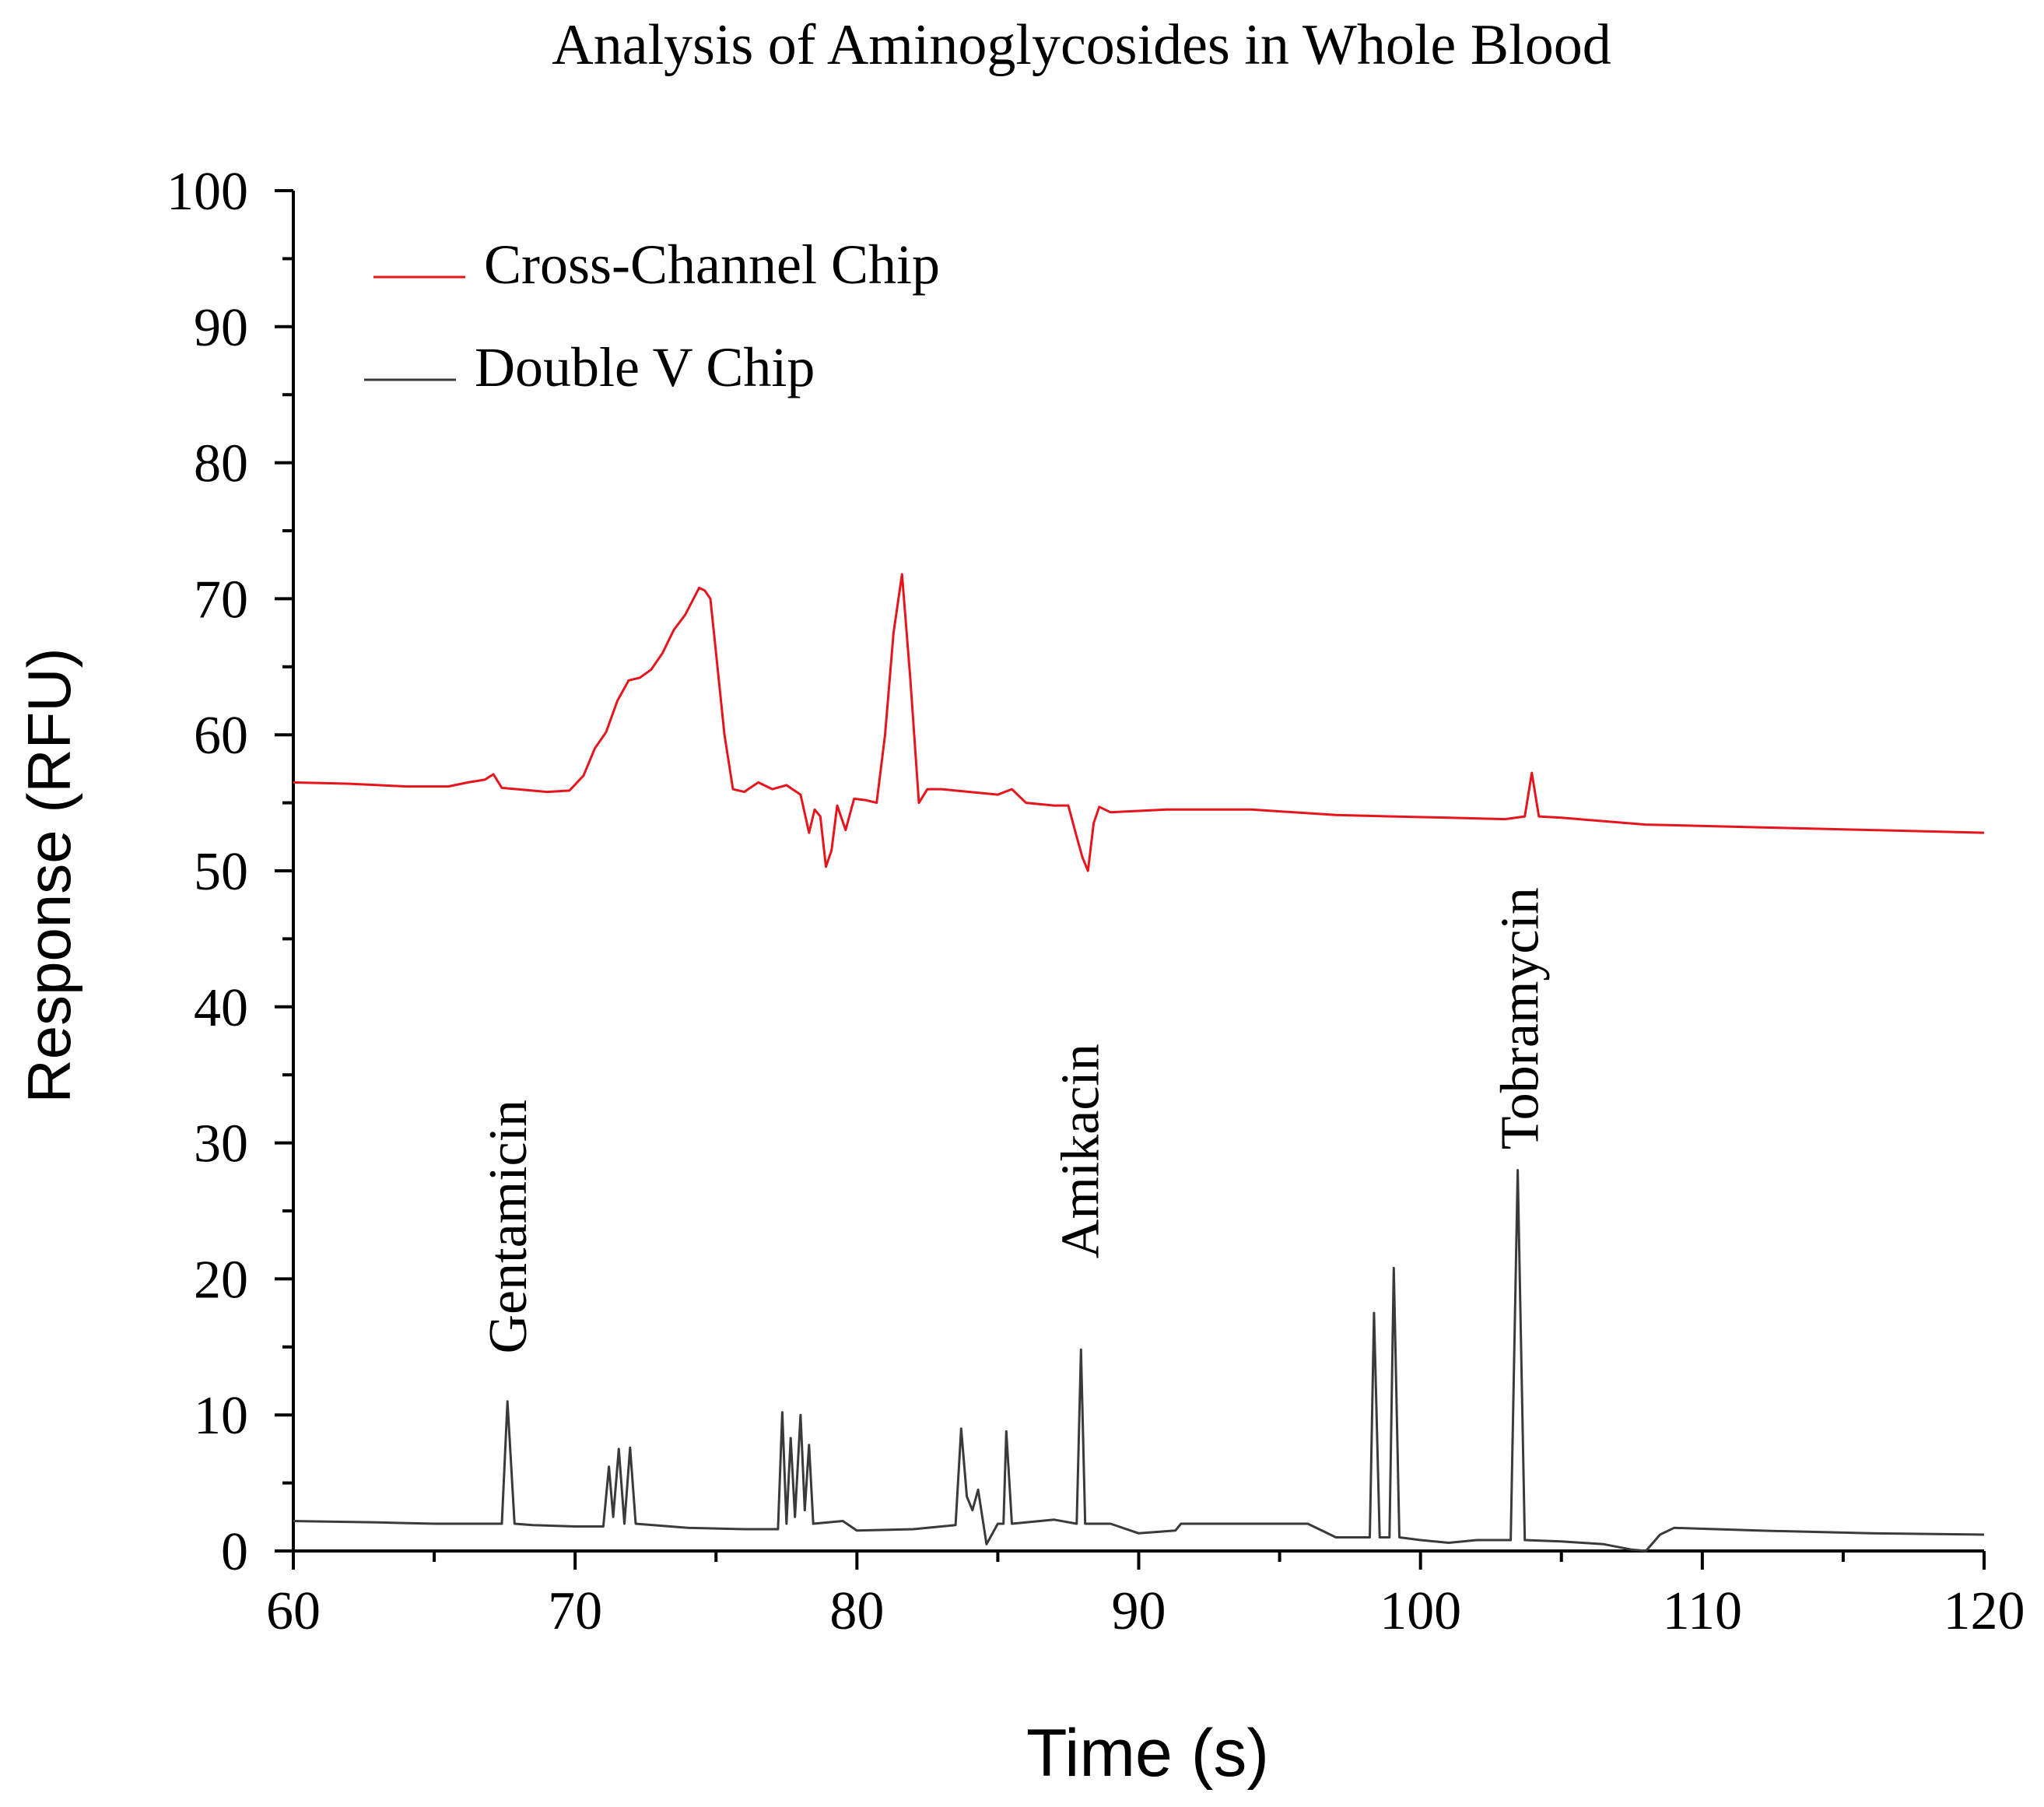 The height and width of the screenshot is (1807, 2044). Describe the element at coordinates (1080, 1151) in the screenshot. I see `annotation-amikacin: Amikacin` at that location.